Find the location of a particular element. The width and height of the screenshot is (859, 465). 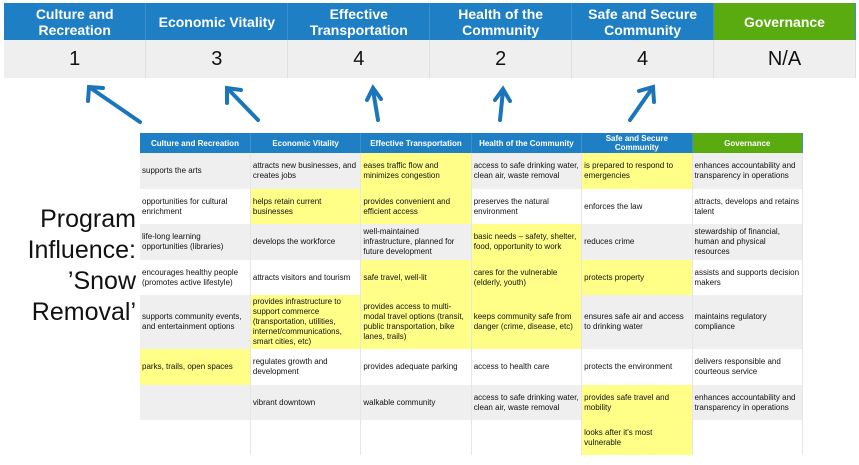

grid-cell: preserves the natural environment is located at coordinates (527, 206).